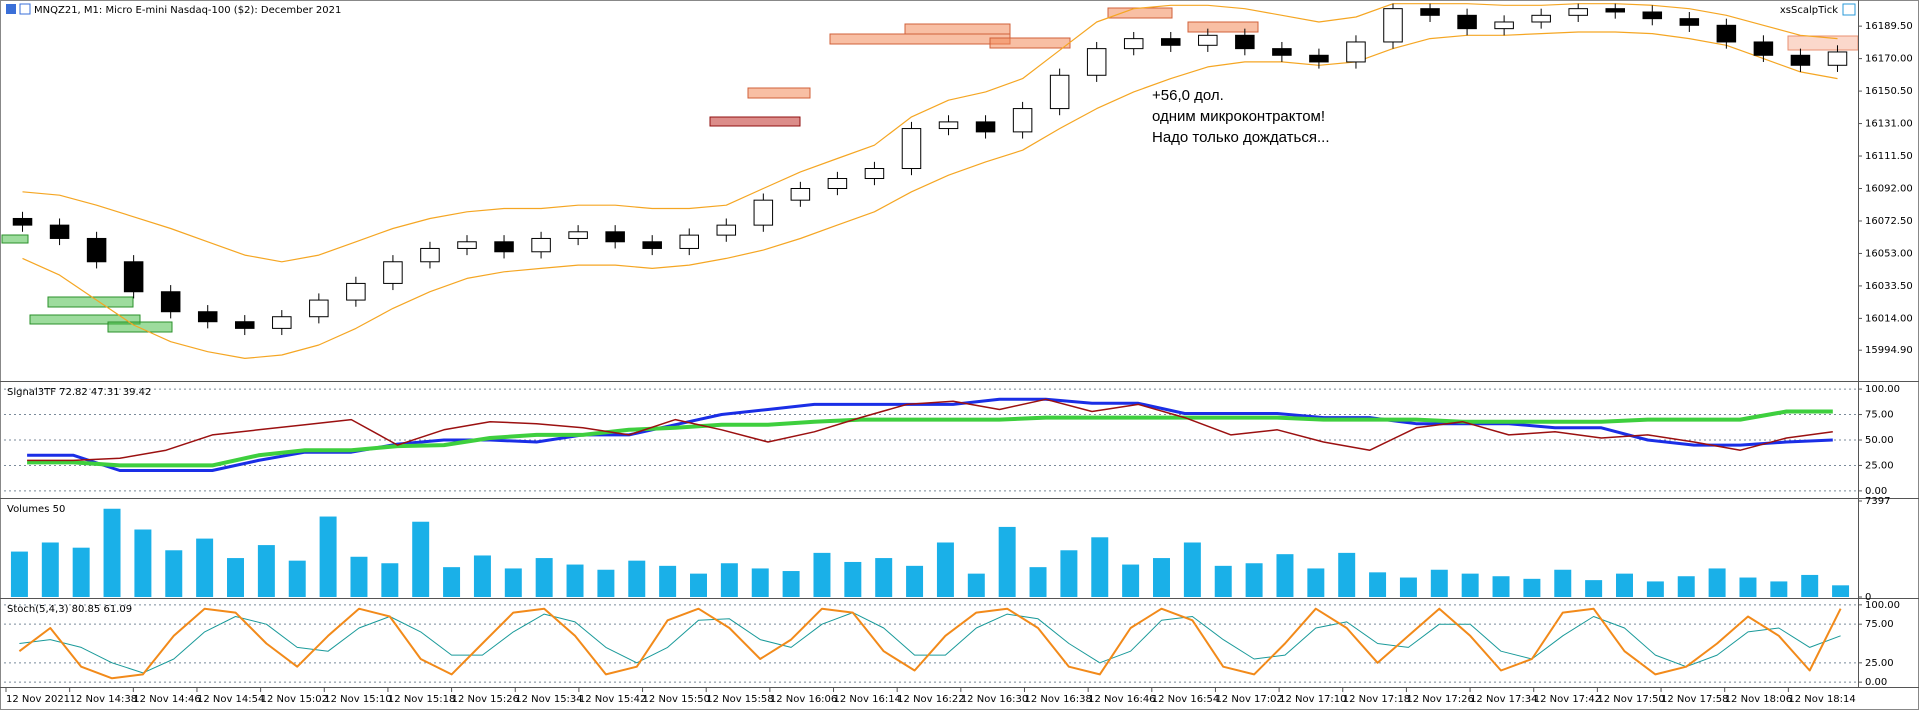 Image resolution: width=1919 pixels, height=714 pixels. Describe the element at coordinates (1876, 491) in the screenshot. I see `y-tick-label: 0.00` at that location.